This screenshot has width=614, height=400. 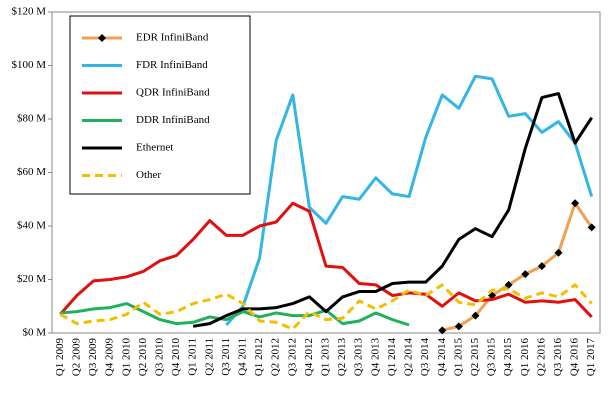 I want to click on x-tick-label: Q1 2016, so click(x=525, y=357).